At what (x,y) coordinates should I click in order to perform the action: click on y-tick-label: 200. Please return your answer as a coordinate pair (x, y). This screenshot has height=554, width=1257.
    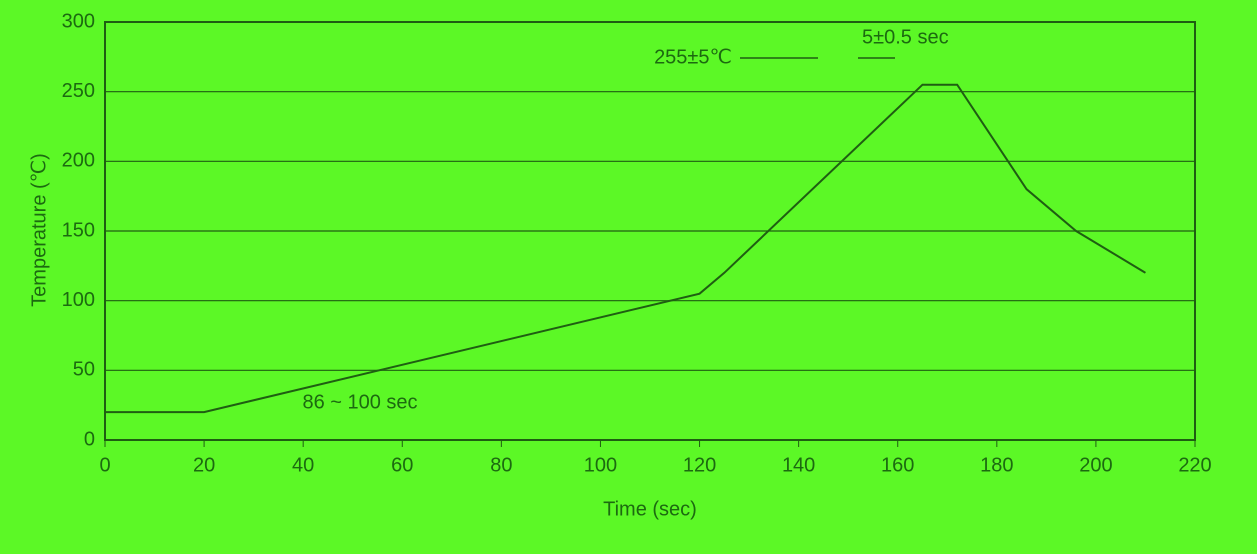
    Looking at the image, I should click on (78, 161).